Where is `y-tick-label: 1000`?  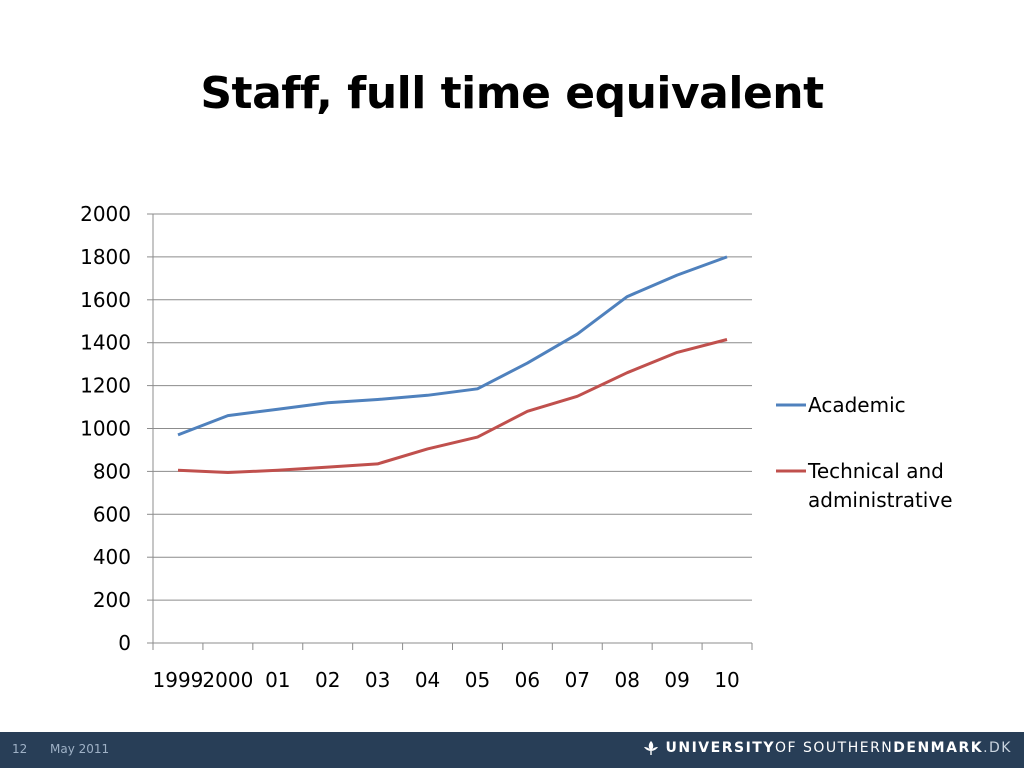 y-tick-label: 1000 is located at coordinates (105, 429).